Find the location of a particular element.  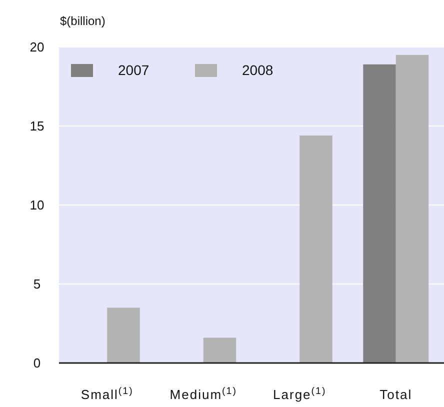

legend-label: 2007 is located at coordinates (134, 70).